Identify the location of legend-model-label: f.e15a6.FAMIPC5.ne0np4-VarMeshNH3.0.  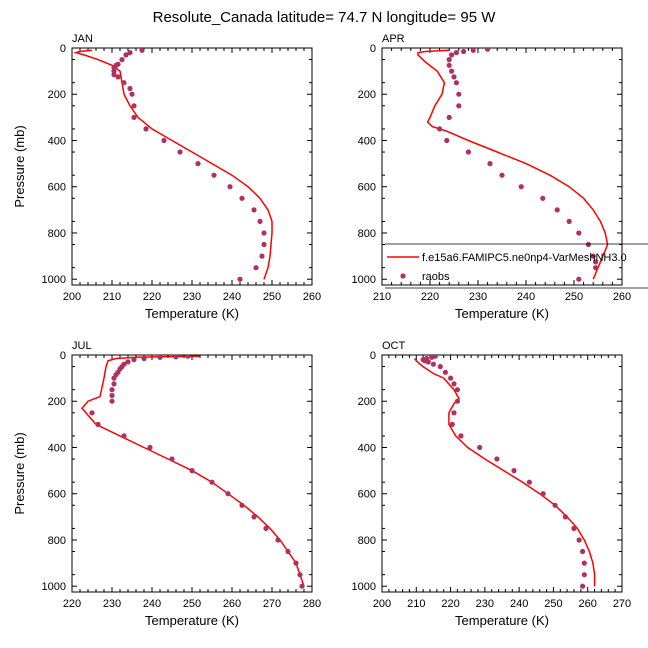
(524, 258).